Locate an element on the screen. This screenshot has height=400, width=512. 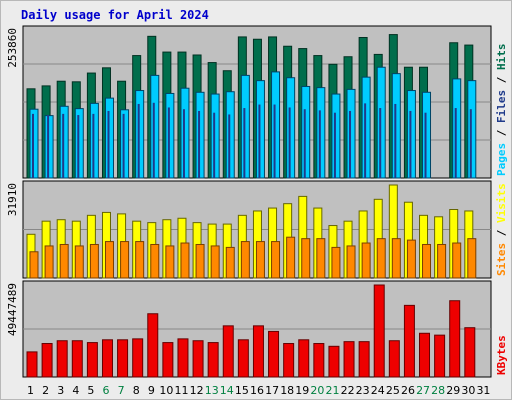
x-tick-label-day-11: 11 is located at coordinates (182, 390).